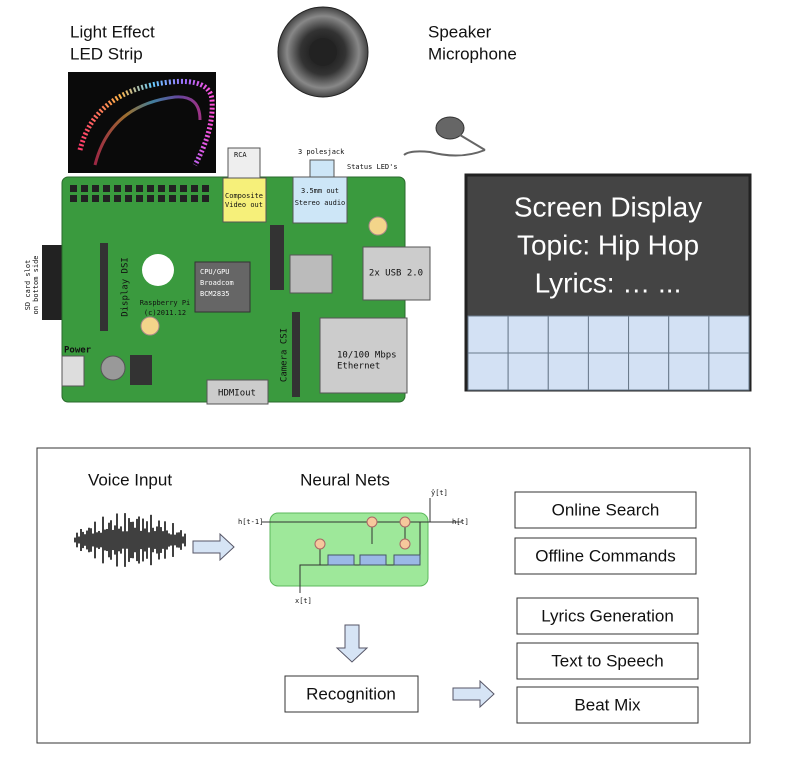  Describe the element at coordinates (78, 351) in the screenshot. I see `board-label: Power` at that location.